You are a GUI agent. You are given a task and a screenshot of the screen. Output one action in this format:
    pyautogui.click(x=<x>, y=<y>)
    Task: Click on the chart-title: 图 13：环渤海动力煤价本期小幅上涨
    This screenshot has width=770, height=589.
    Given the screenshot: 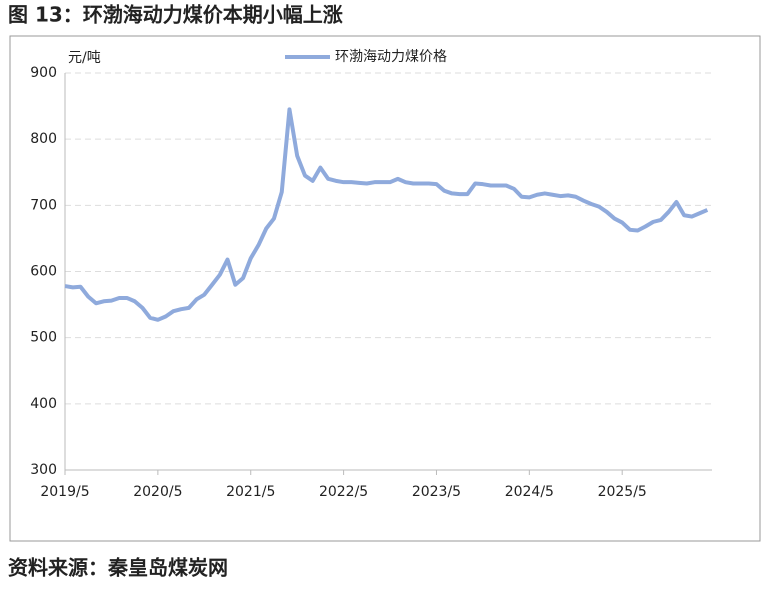 What is the action you would take?
    pyautogui.click(x=175, y=15)
    